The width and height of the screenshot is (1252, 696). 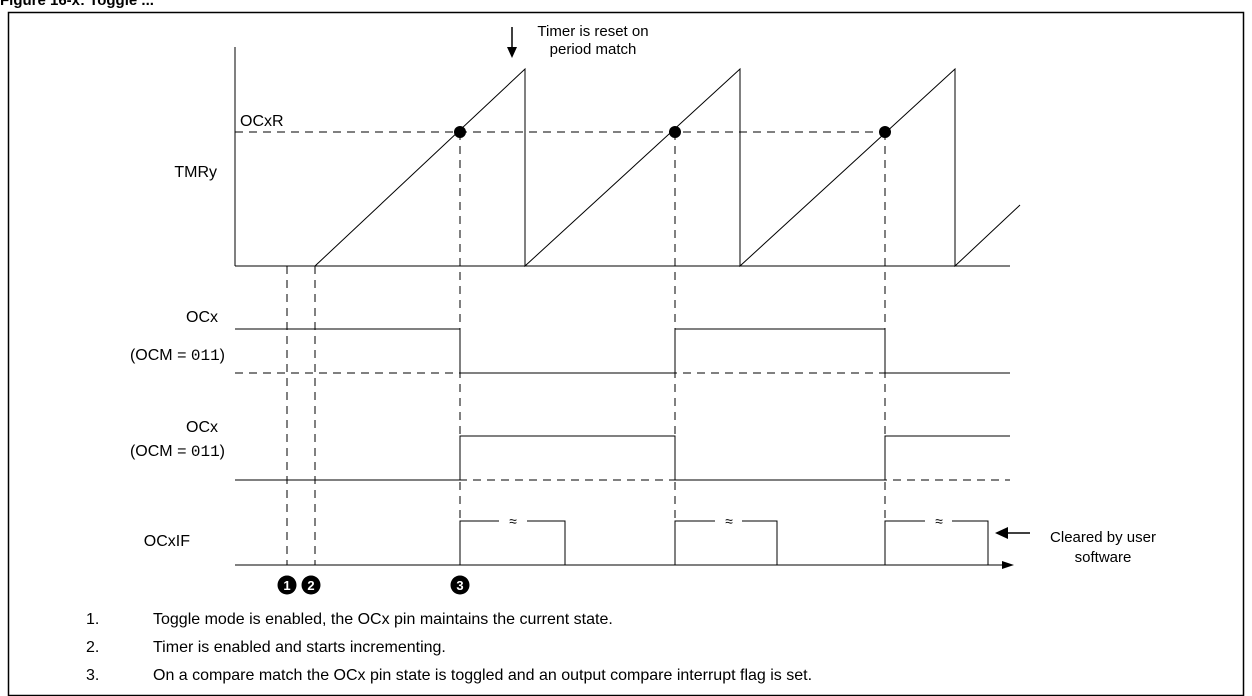 I want to click on ocxif-label: OCxIF, so click(x=167, y=541).